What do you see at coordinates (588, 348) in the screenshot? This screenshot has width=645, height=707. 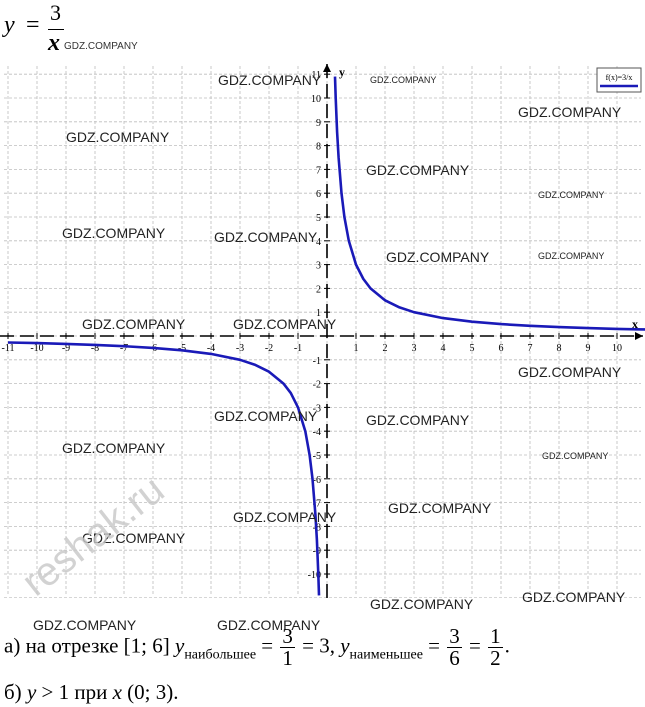 I see `x-tick-label: 9` at bounding box center [588, 348].